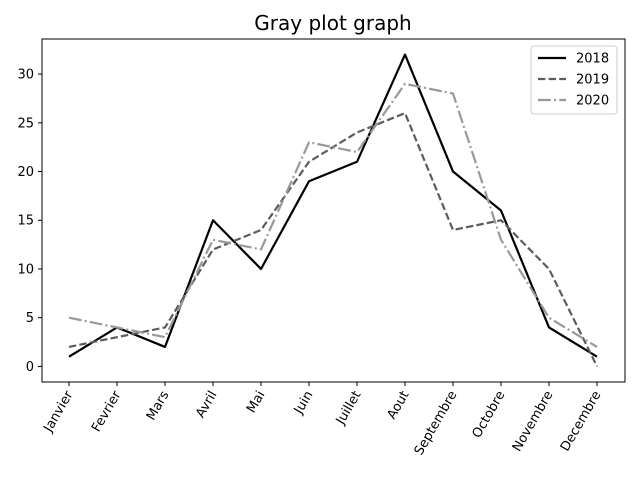 The height and width of the screenshot is (480, 640). What do you see at coordinates (107, 411) in the screenshot?
I see `x-tick-label: Fevrier` at bounding box center [107, 411].